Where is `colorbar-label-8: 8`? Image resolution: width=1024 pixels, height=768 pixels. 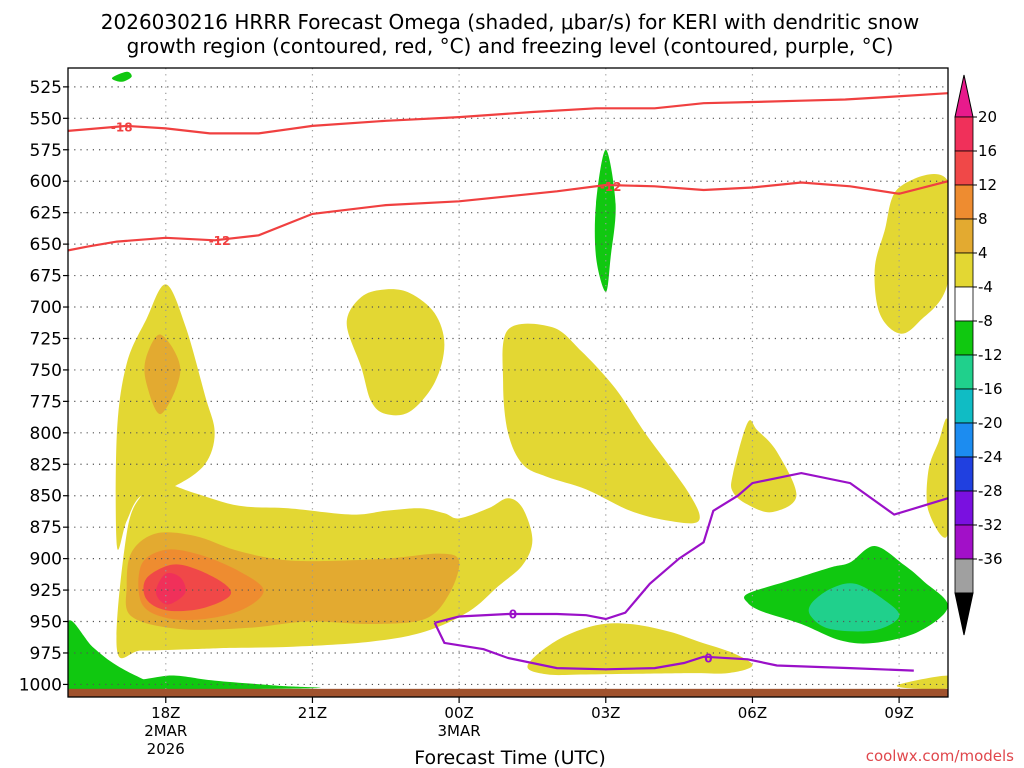 colorbar-label-8: 8 is located at coordinates (983, 219).